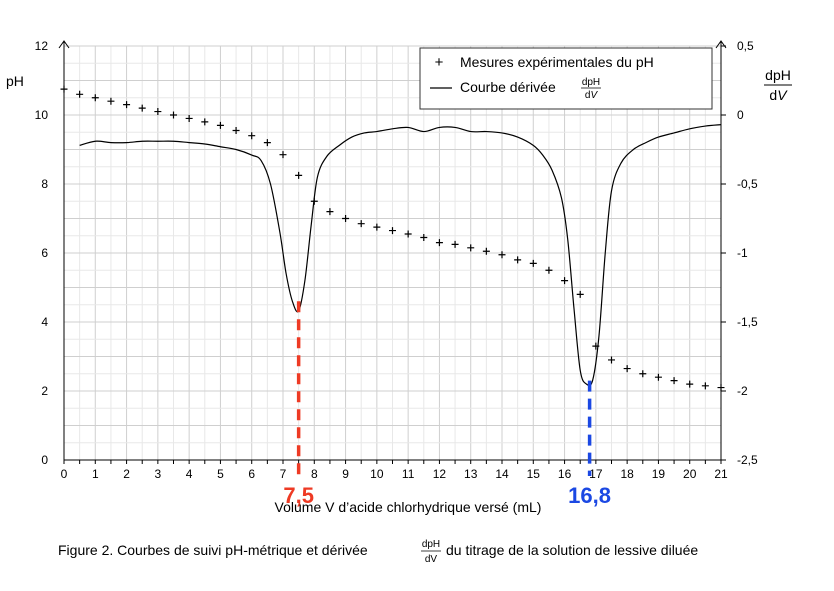 The width and height of the screenshot is (834, 591). I want to click on y-left-tick-label: 12, so click(42, 46).